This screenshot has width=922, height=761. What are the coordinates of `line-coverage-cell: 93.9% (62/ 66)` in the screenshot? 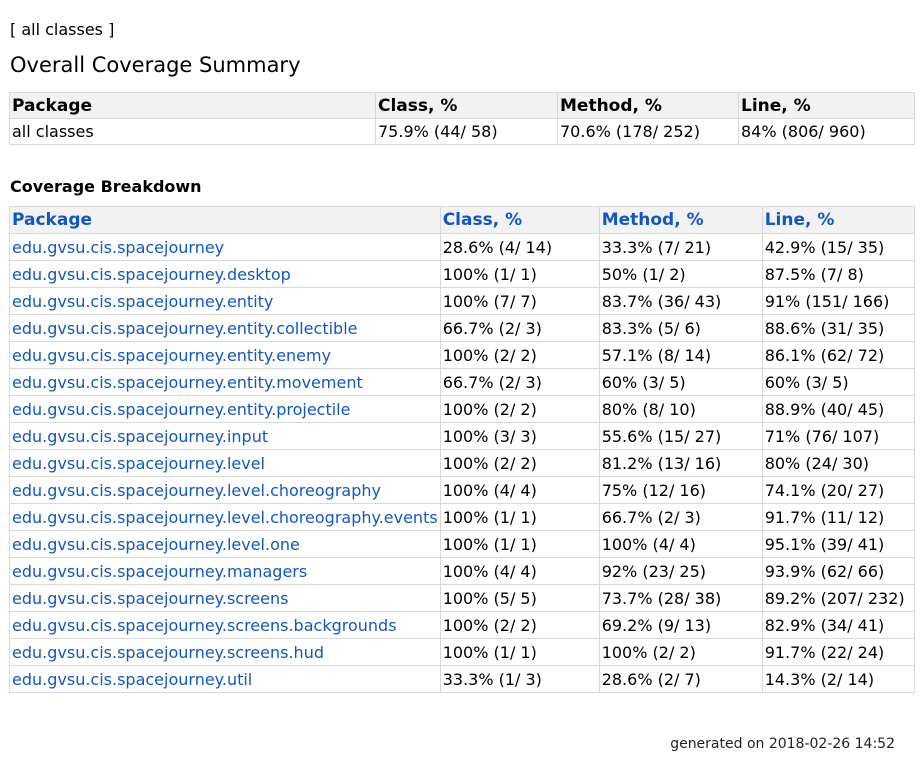 It's located at (838, 571).